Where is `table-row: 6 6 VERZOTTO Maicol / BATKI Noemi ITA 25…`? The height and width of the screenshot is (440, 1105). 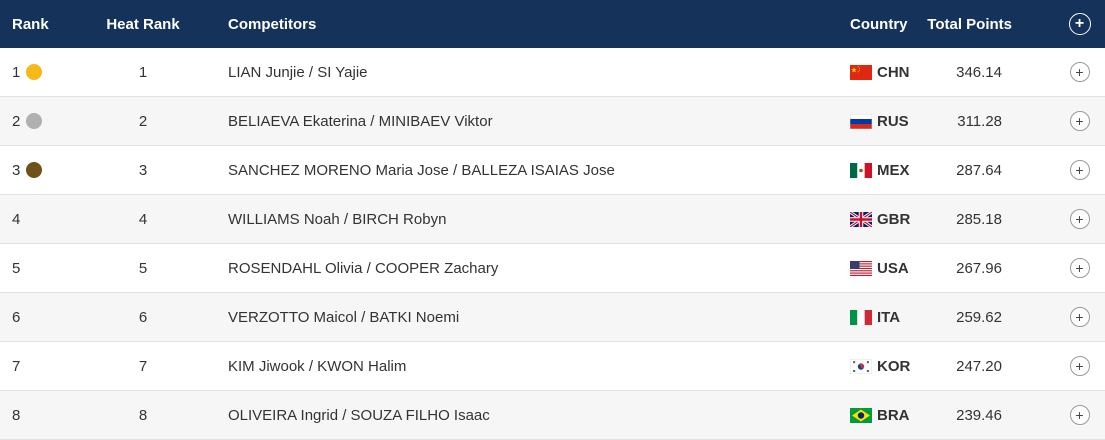 table-row: 6 6 VERZOTTO Maicol / BATKI Noemi ITA 25… is located at coordinates (552, 317).